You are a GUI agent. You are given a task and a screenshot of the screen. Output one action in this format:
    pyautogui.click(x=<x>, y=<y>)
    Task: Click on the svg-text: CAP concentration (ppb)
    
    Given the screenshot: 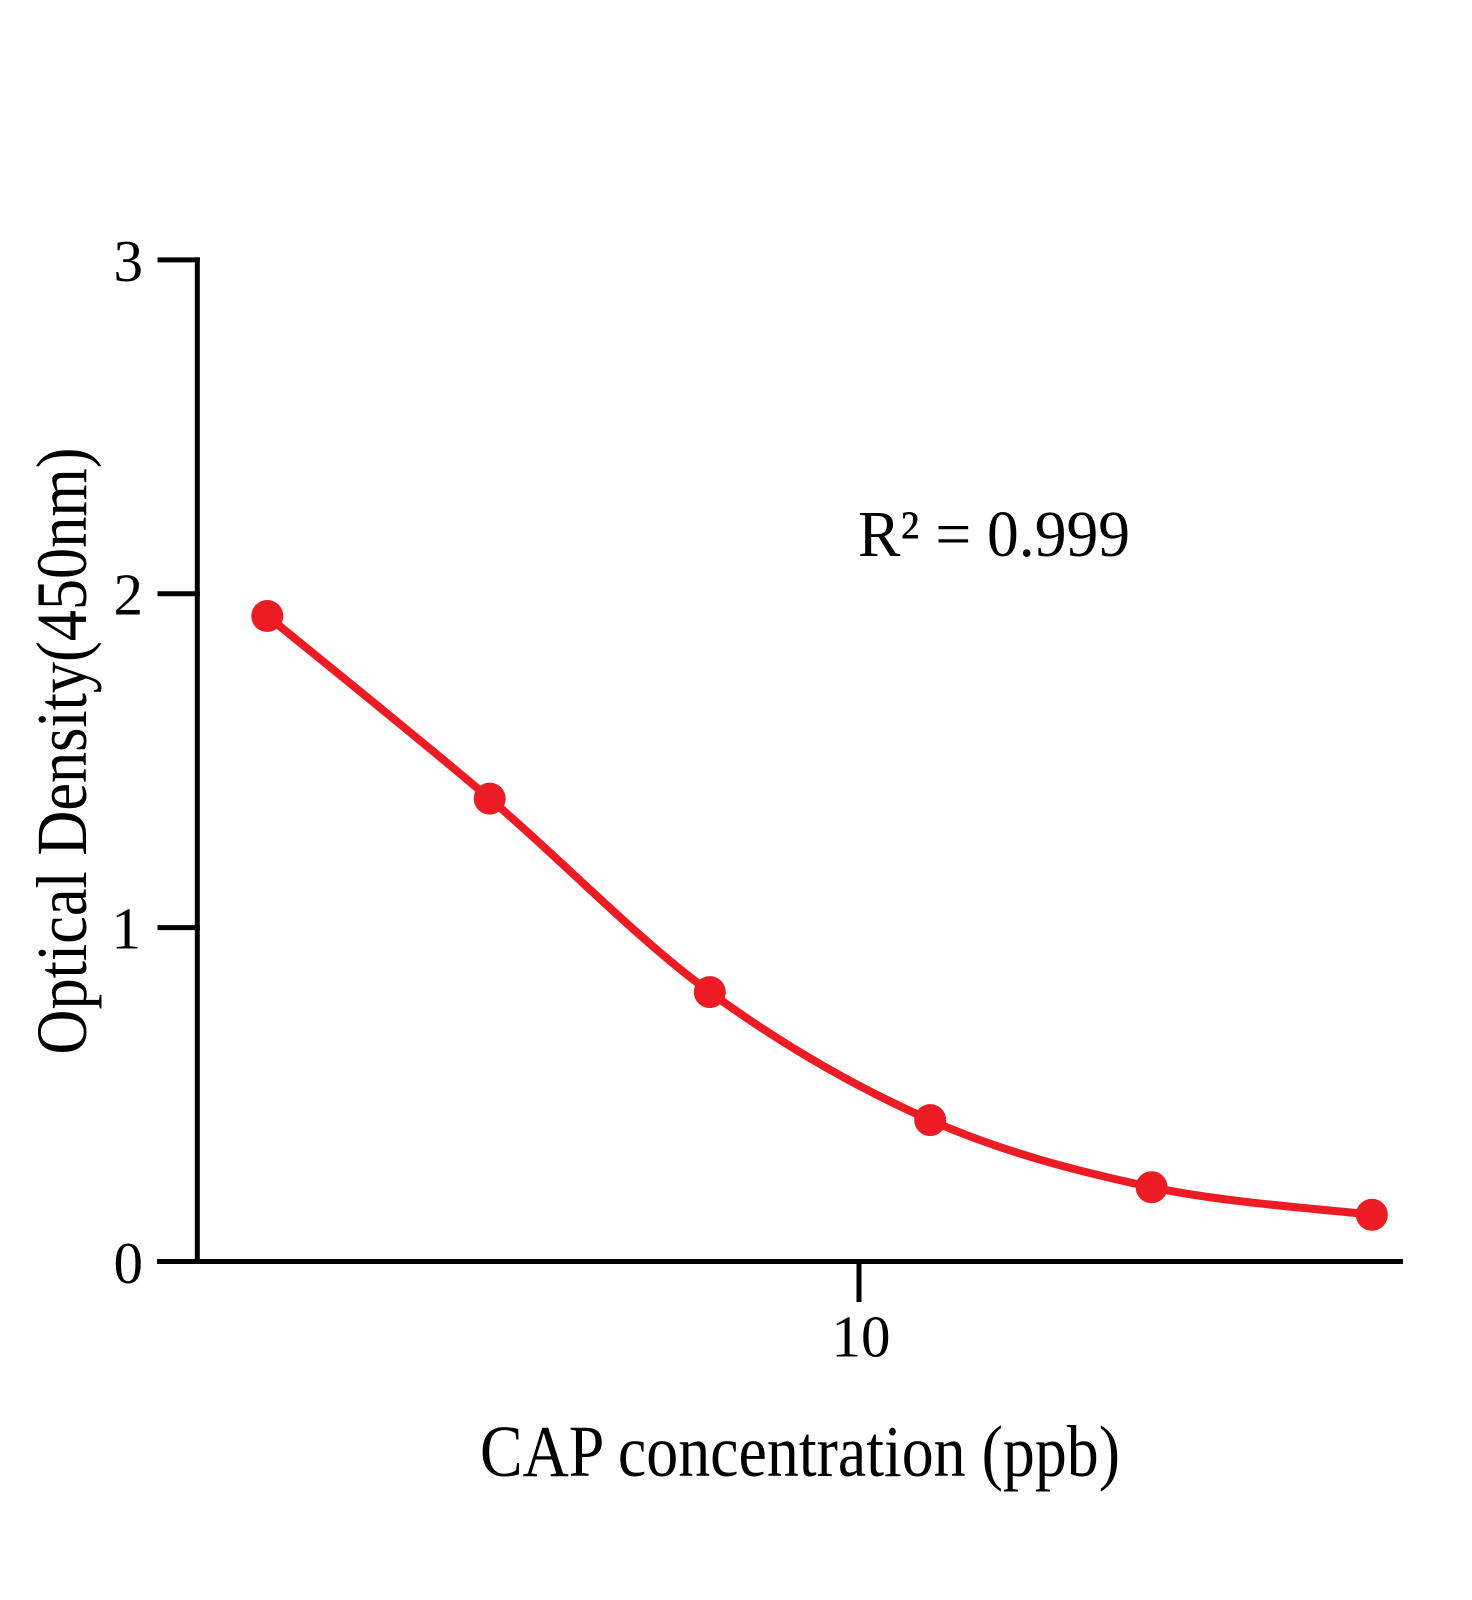 What is the action you would take?
    pyautogui.click(x=800, y=1451)
    